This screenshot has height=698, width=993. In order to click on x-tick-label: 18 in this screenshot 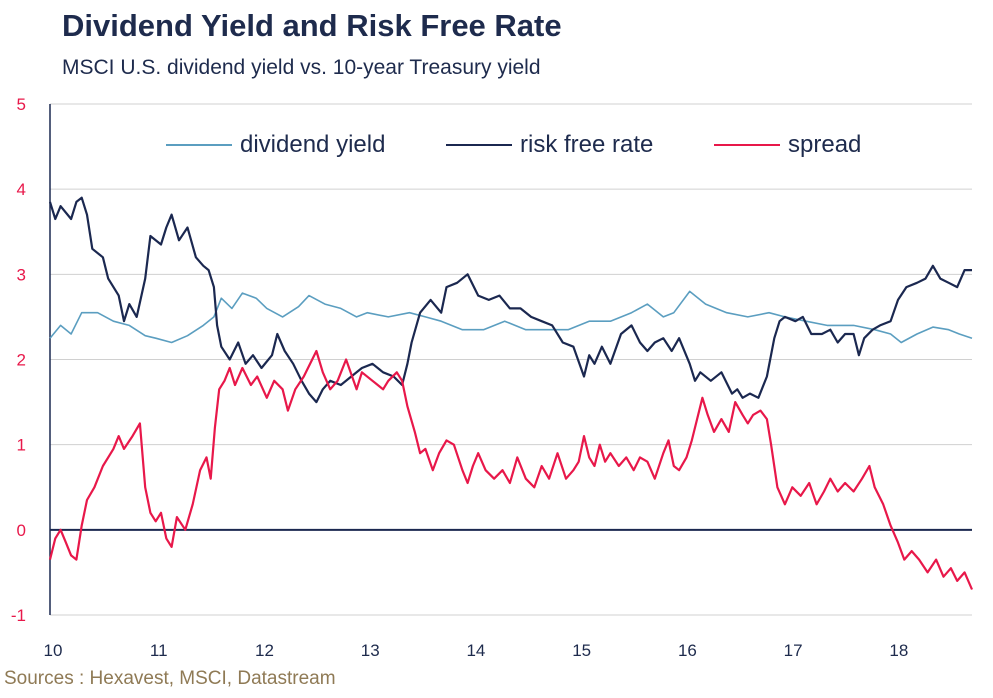, I will do `click(898, 650)`.